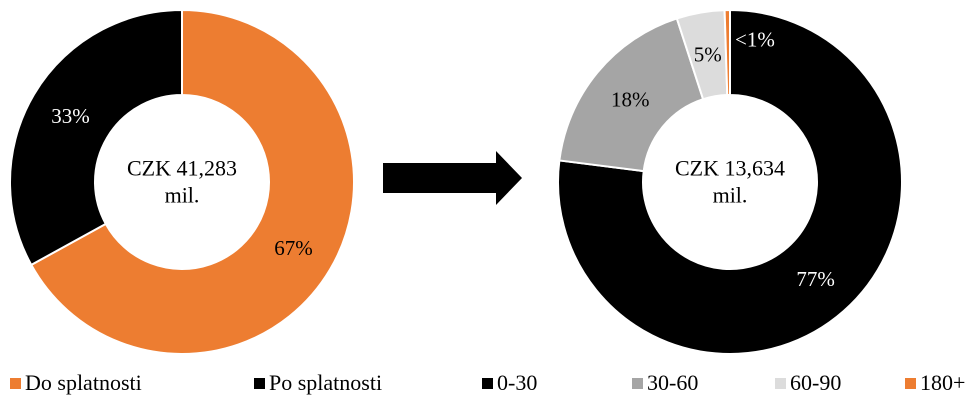 Image resolution: width=974 pixels, height=405 pixels. Describe the element at coordinates (815, 279) in the screenshot. I see `data-label: 77%` at that location.